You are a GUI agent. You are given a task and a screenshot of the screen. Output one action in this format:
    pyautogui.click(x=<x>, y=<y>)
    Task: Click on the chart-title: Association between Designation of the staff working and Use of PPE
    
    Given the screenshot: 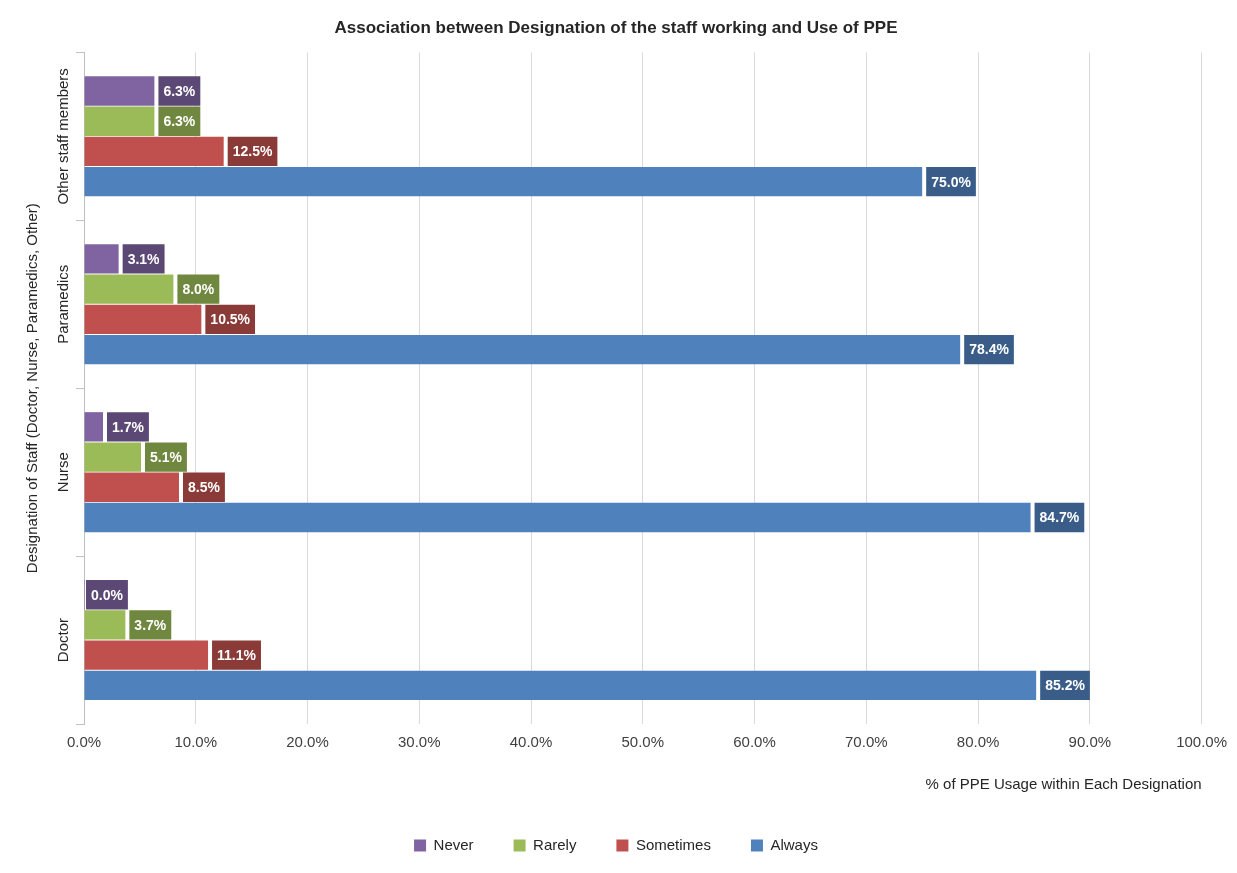 What is the action you would take?
    pyautogui.click(x=616, y=27)
    